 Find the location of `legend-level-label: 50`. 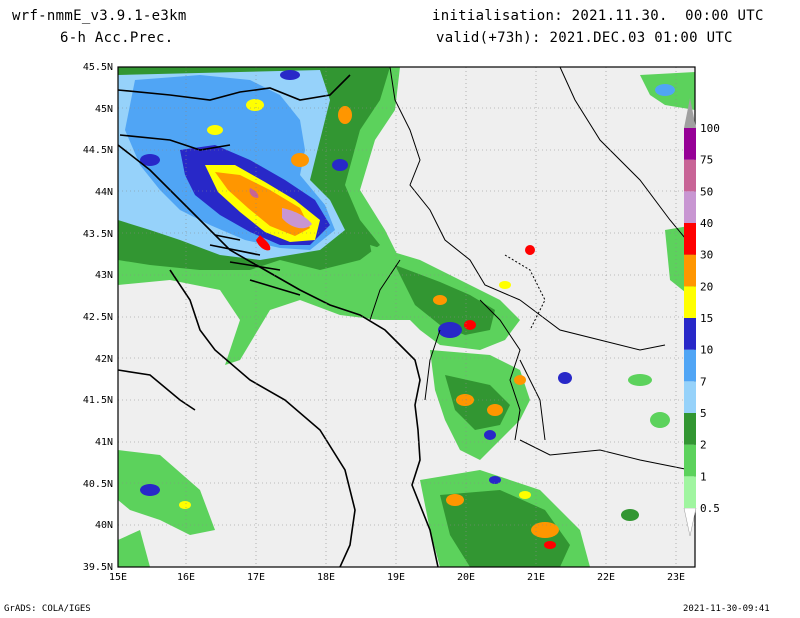

legend-level-label: 50 is located at coordinates (706, 191).